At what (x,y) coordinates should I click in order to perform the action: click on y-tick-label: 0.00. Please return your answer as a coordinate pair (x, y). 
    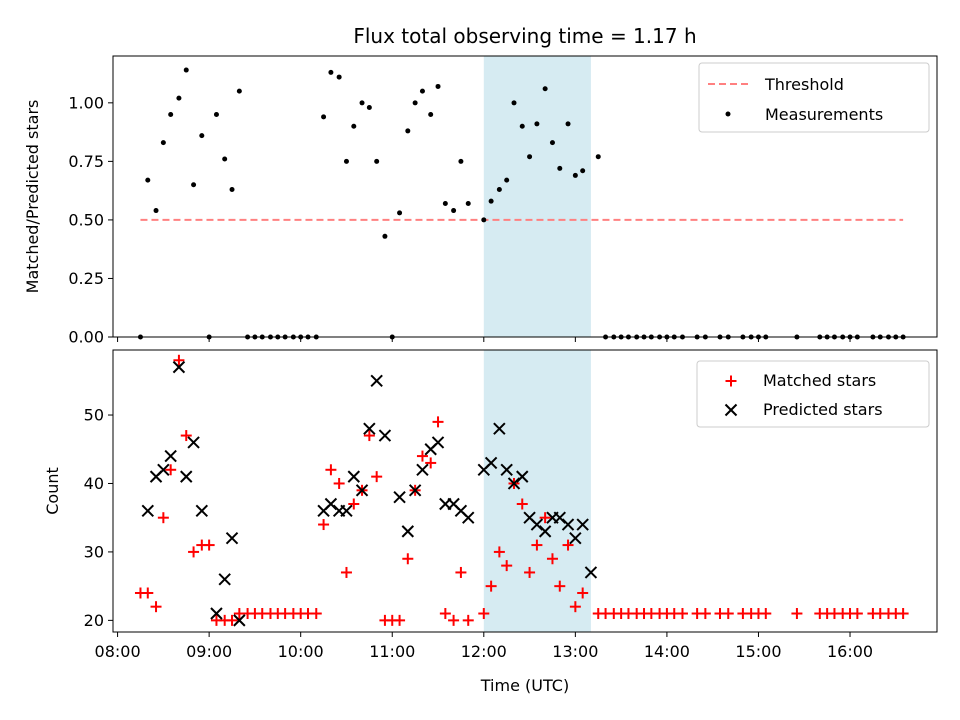
    Looking at the image, I should click on (86, 337).